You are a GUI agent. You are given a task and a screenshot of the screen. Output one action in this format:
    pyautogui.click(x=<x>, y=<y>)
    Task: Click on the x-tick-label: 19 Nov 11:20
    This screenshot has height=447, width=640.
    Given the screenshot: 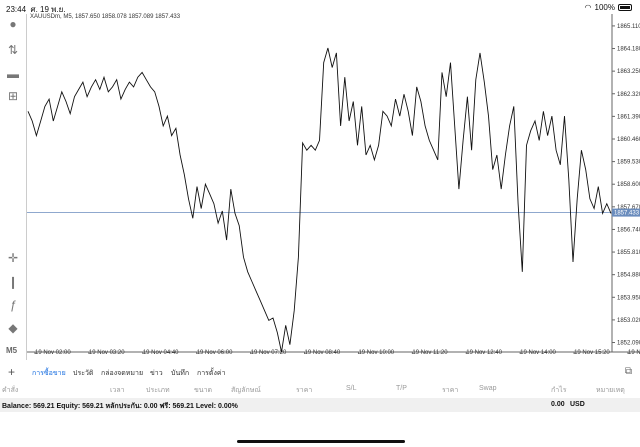 What is the action you would take?
    pyautogui.click(x=430, y=352)
    